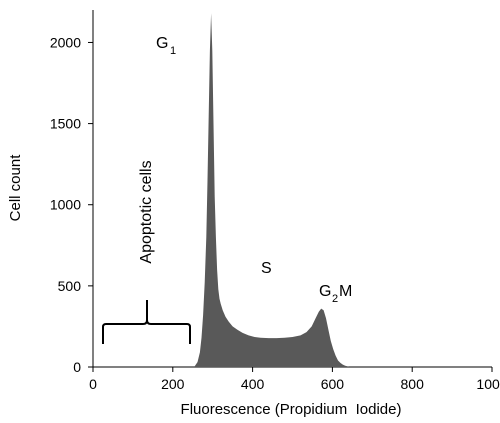 The width and height of the screenshot is (500, 423). Describe the element at coordinates (93, 384) in the screenshot. I see `x-tick-label: 0` at that location.